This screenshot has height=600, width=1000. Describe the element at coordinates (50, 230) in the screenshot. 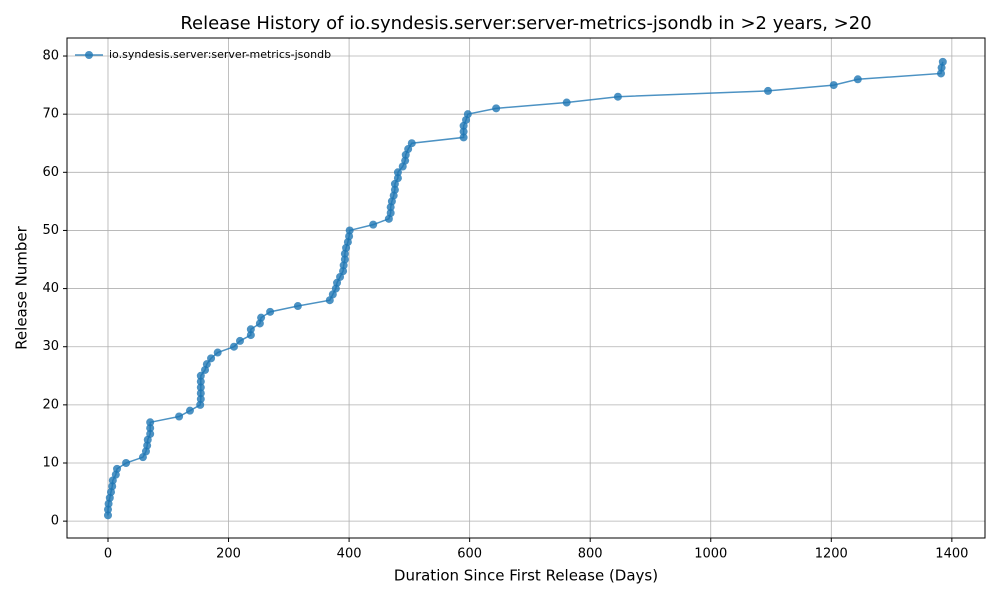

I see `y-tick-label: 50` at that location.